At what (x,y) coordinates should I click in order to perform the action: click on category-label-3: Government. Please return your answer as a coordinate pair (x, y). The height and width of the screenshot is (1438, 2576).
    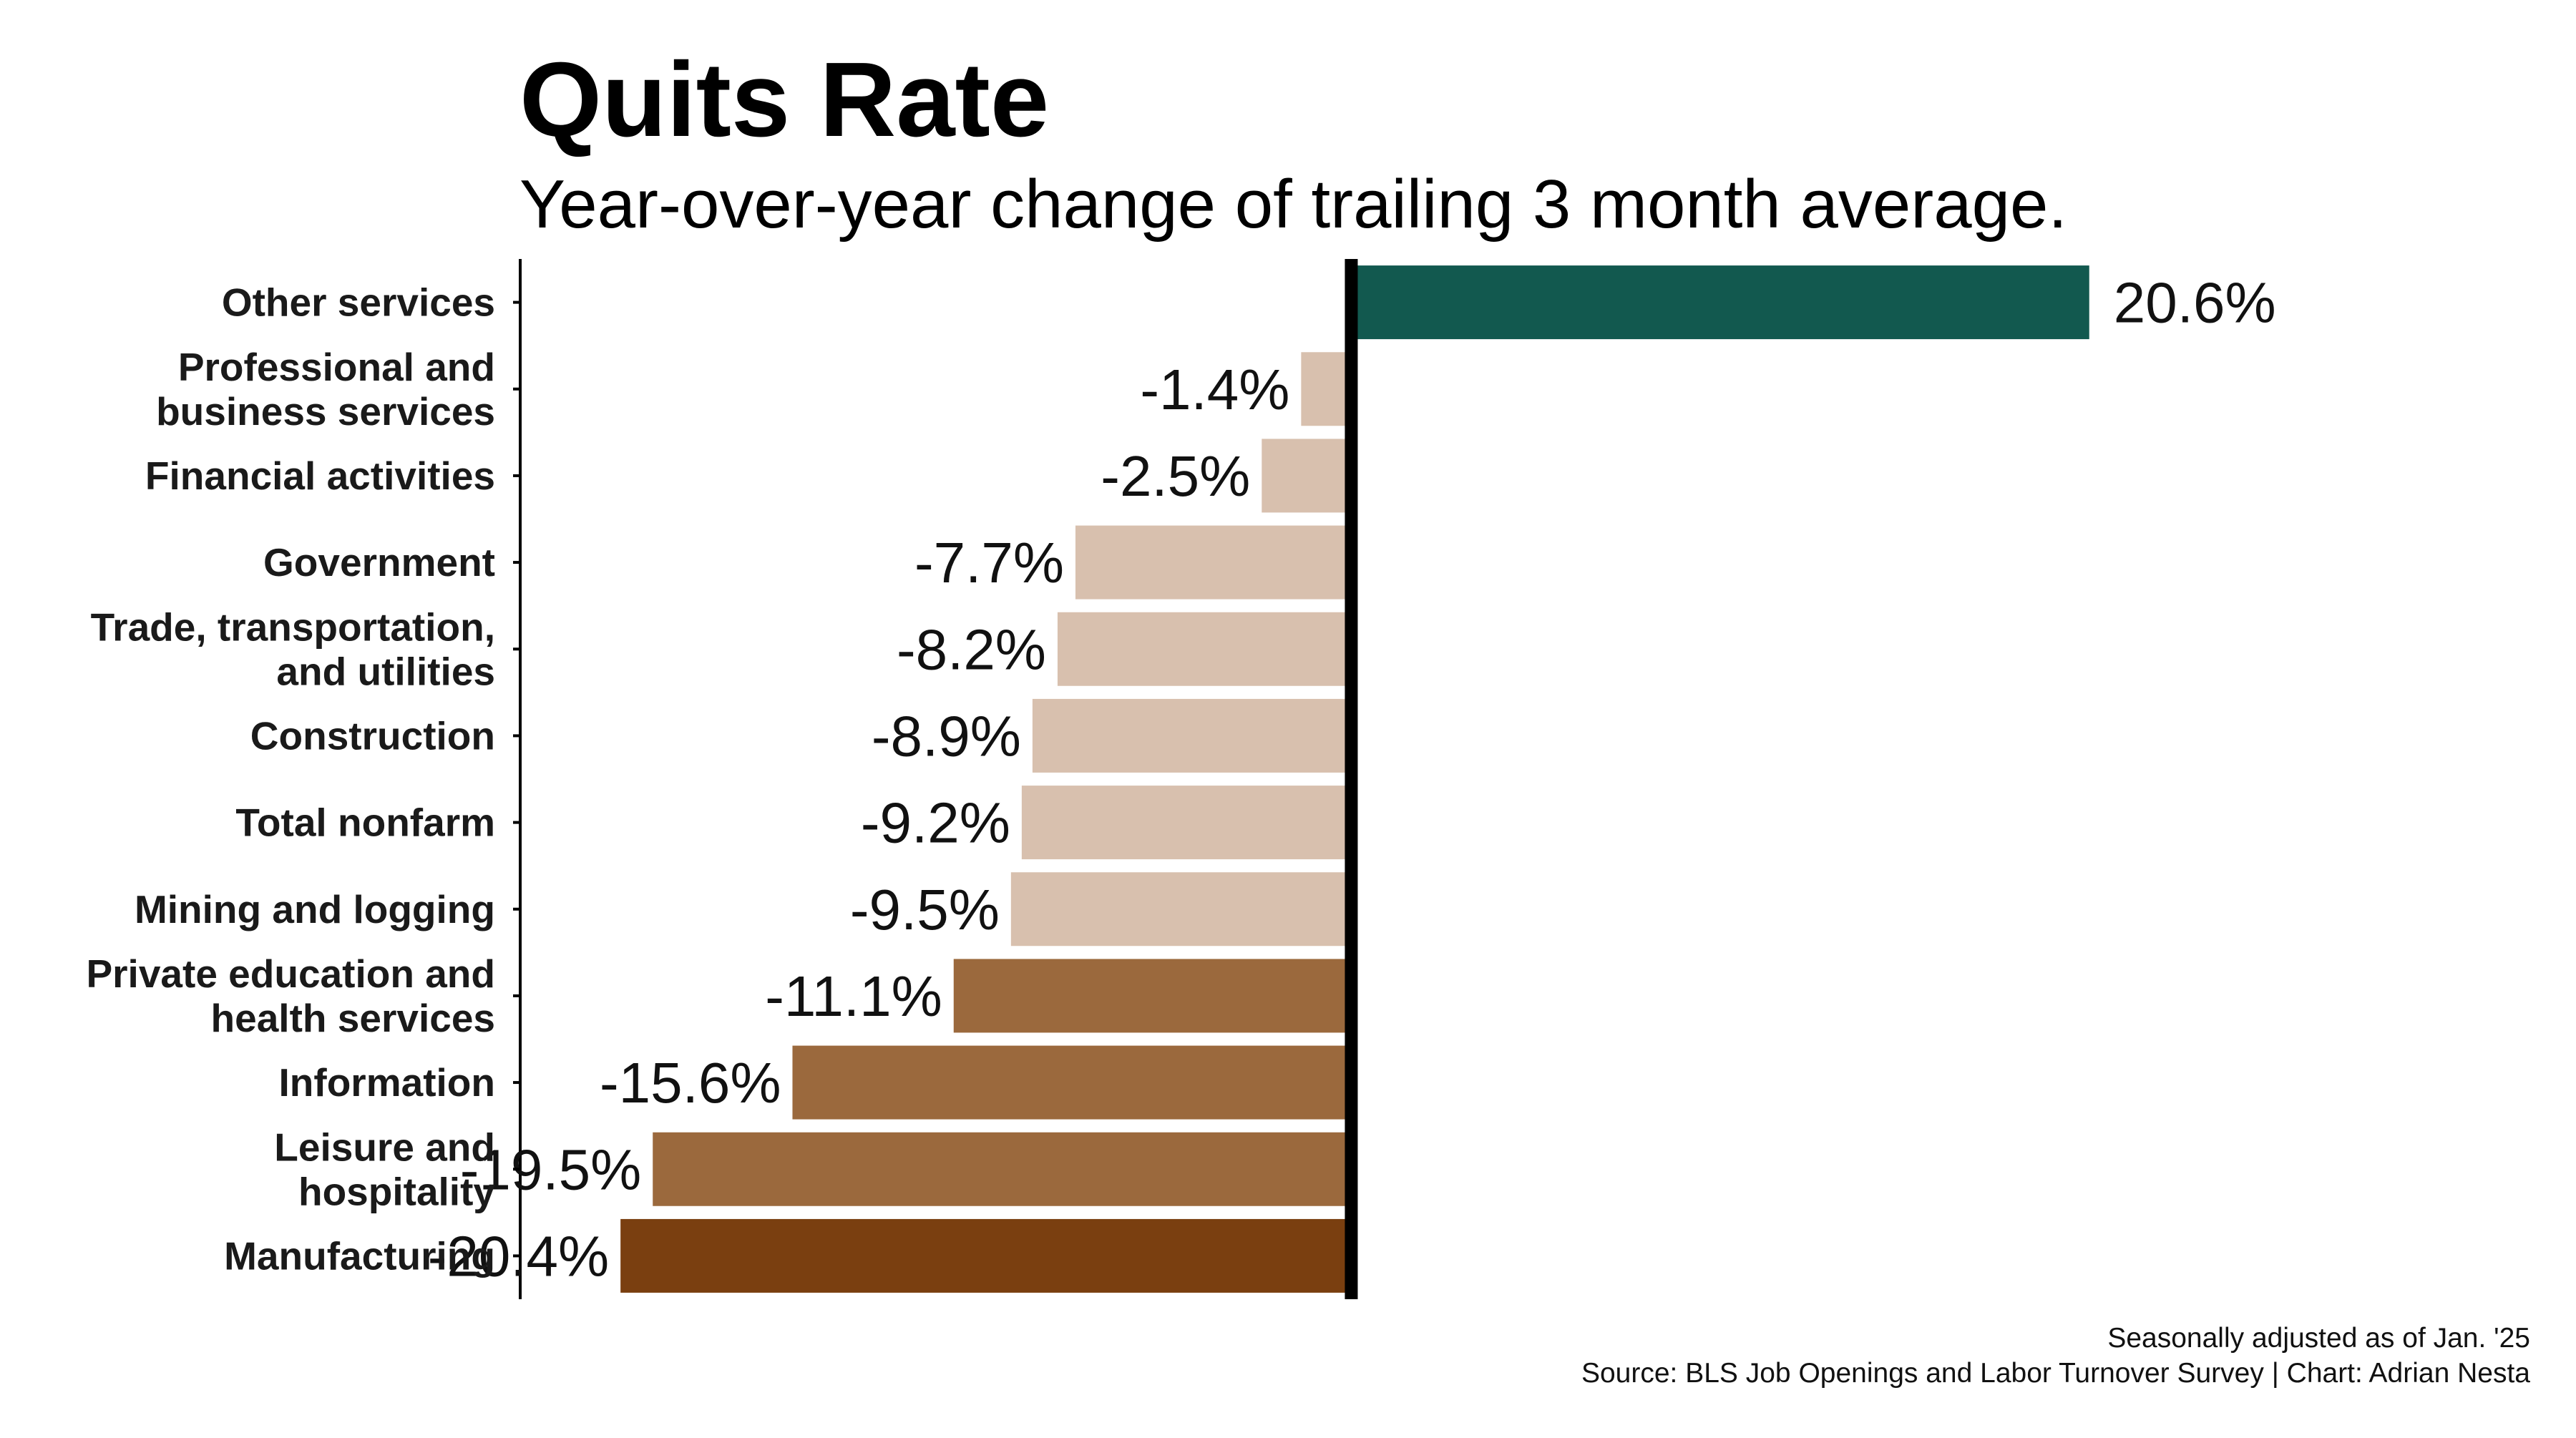
    Looking at the image, I should click on (379, 562).